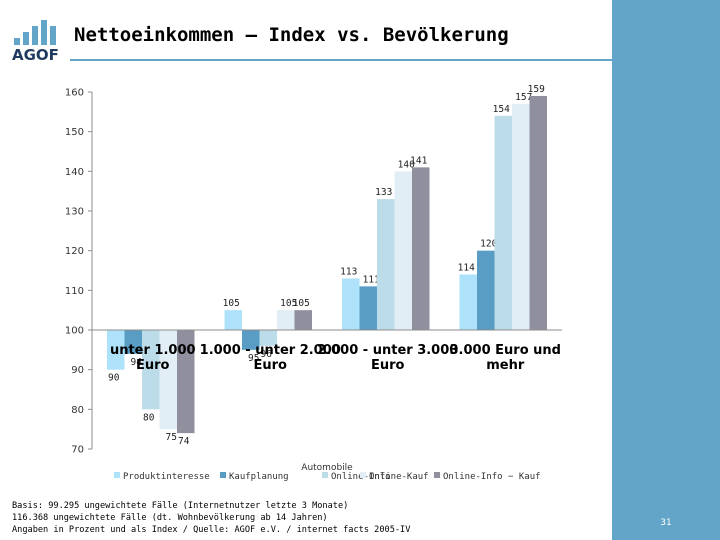 This screenshot has height=540, width=720. I want to click on page-title: Nettoeinkommen – Index vs. Bevölkerung, so click(291, 35).